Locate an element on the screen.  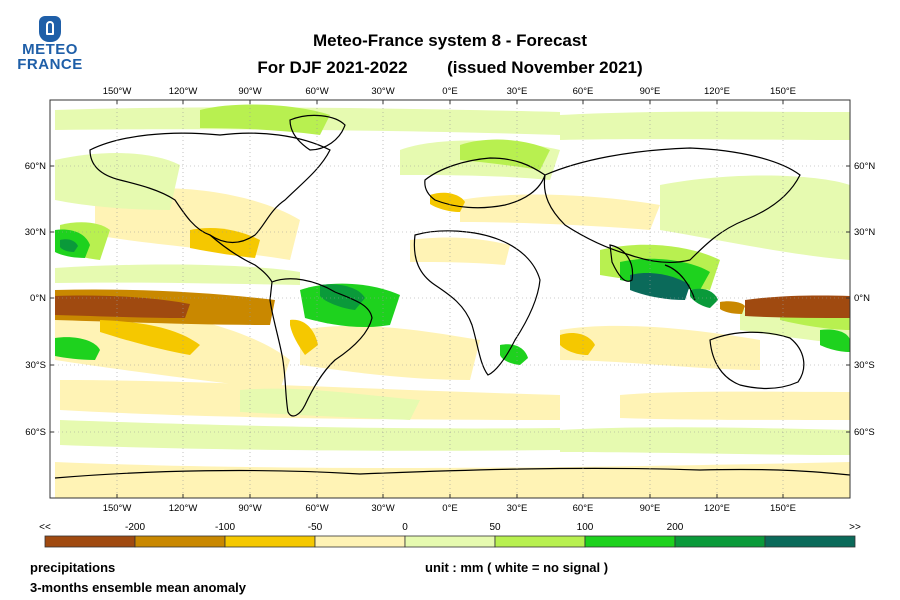
legend-tick-label: 50 is located at coordinates (495, 527).